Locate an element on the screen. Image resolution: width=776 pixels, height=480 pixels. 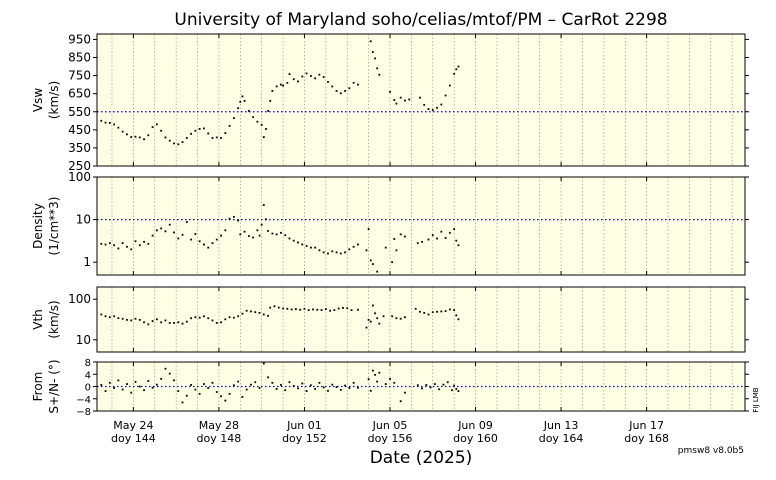
panel-frame is located at coordinates (421, 319).